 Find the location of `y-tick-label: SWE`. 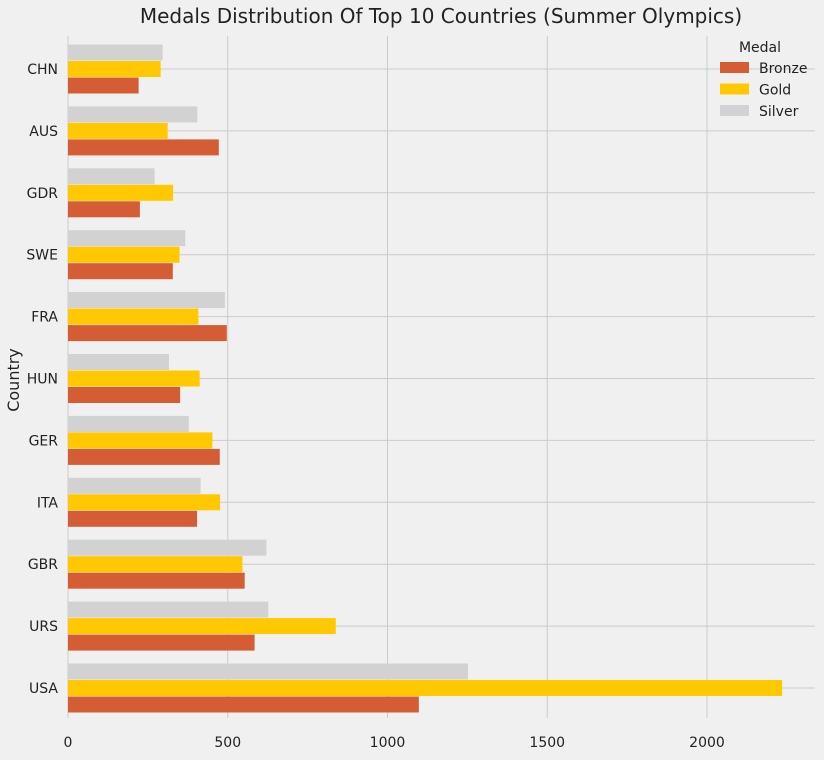

y-tick-label: SWE is located at coordinates (42, 256).